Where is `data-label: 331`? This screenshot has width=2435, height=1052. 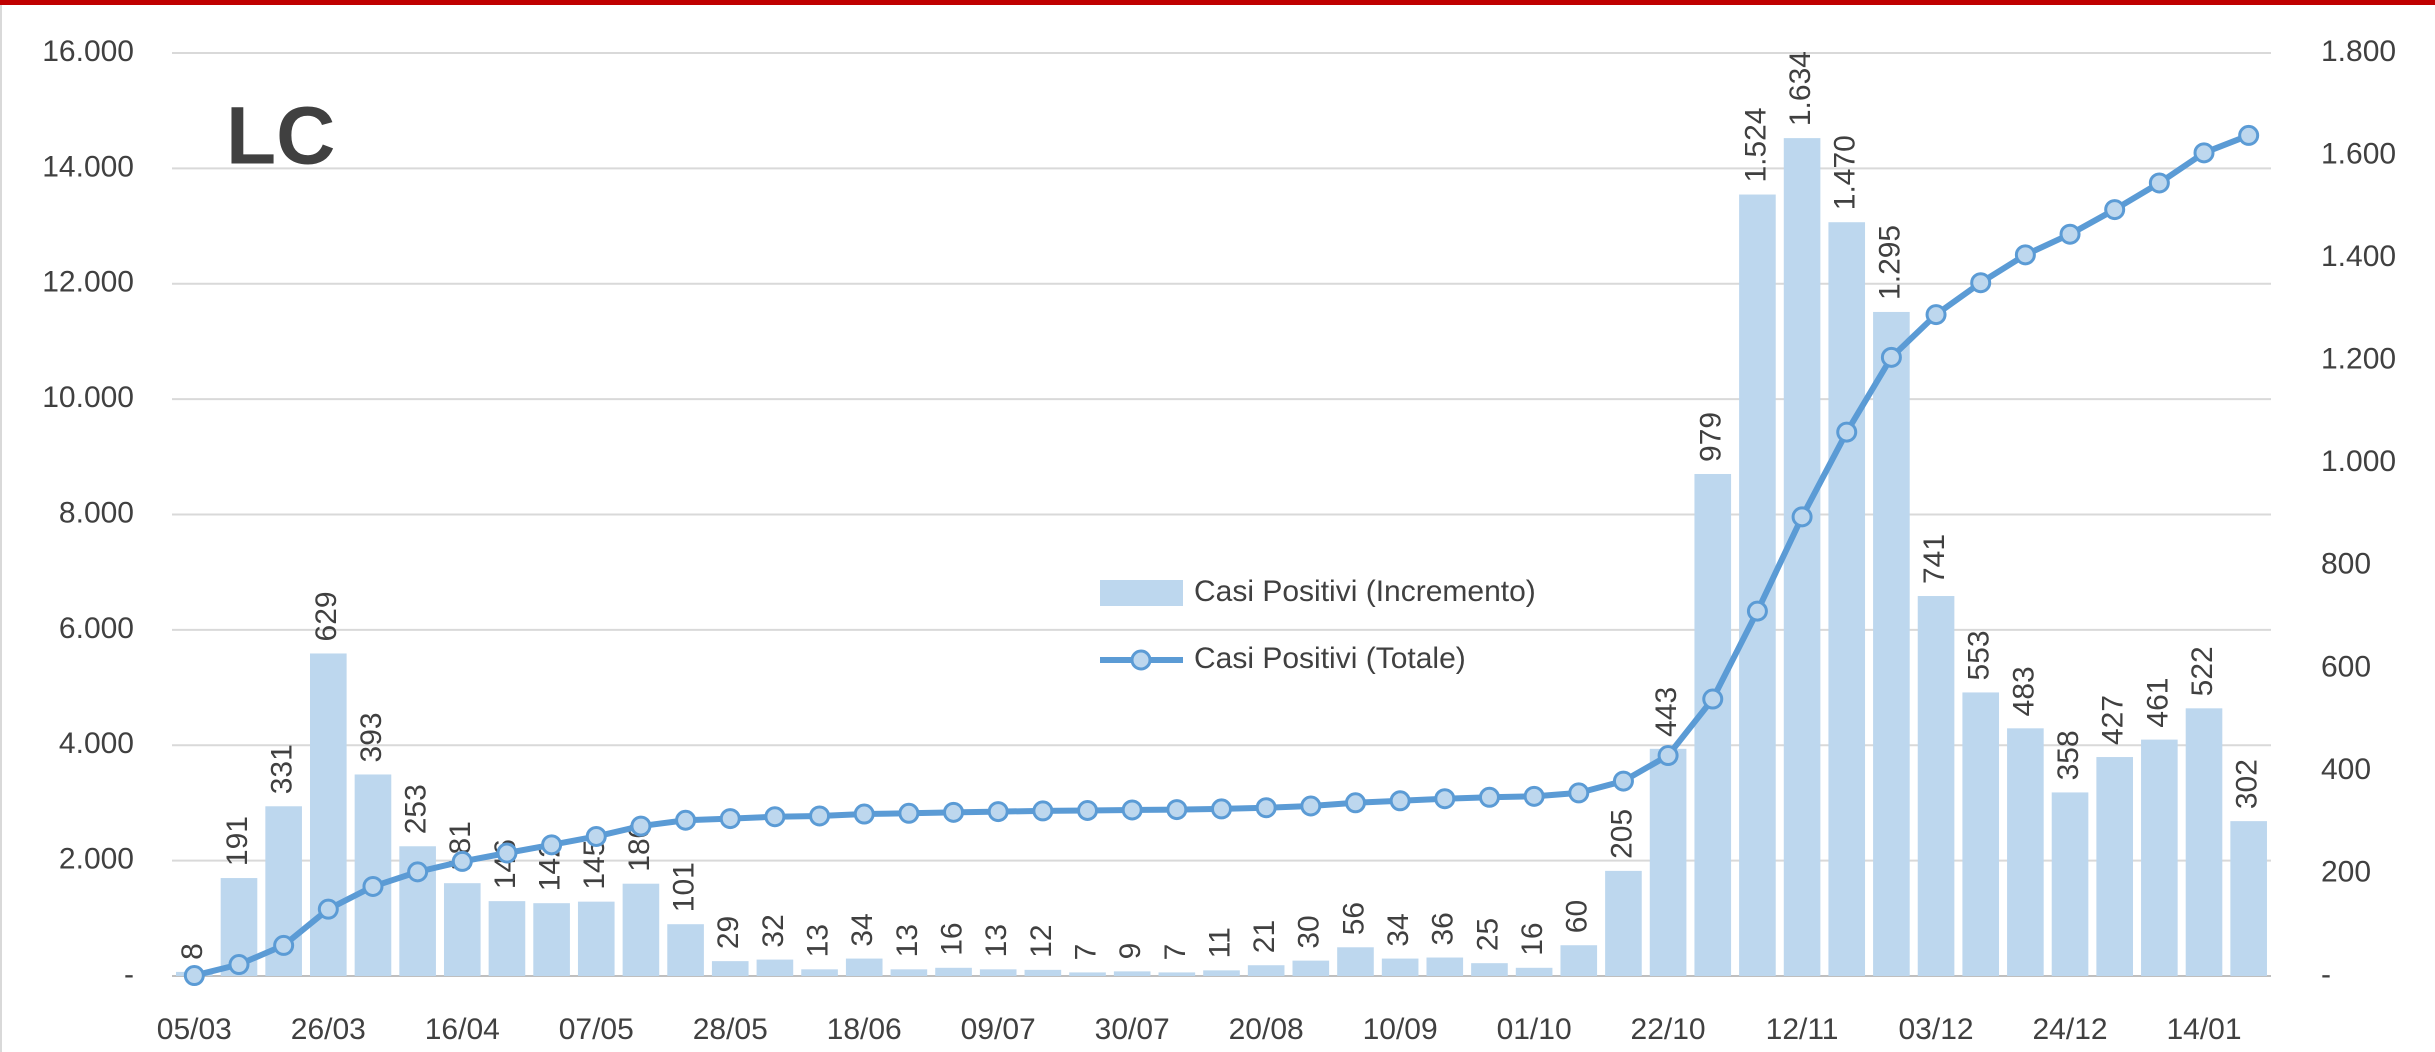
data-label: 331 is located at coordinates (282, 769).